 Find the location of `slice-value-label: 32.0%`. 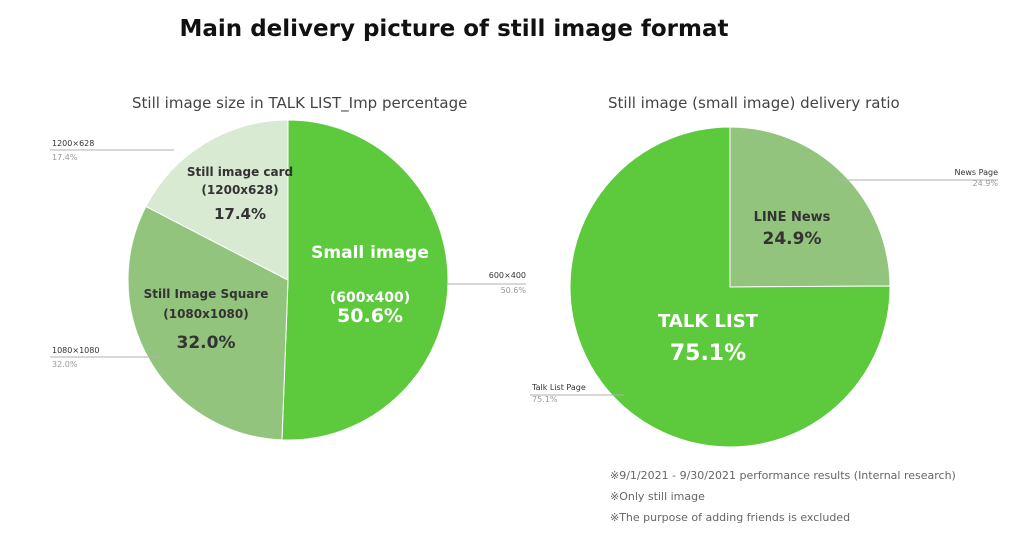

slice-value-label: 32.0% is located at coordinates (206, 343).